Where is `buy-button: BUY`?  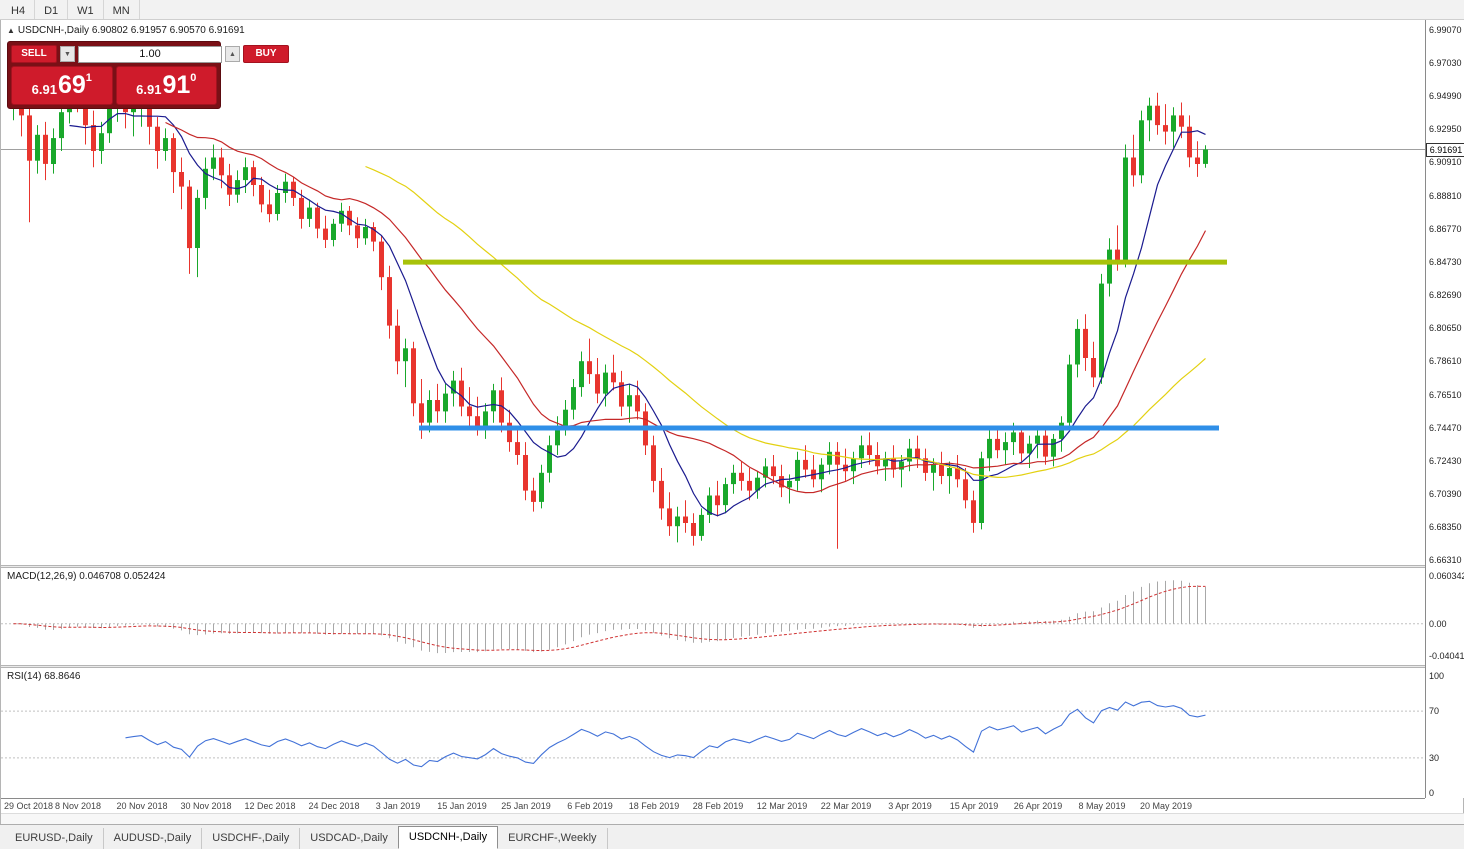 buy-button: BUY is located at coordinates (266, 54).